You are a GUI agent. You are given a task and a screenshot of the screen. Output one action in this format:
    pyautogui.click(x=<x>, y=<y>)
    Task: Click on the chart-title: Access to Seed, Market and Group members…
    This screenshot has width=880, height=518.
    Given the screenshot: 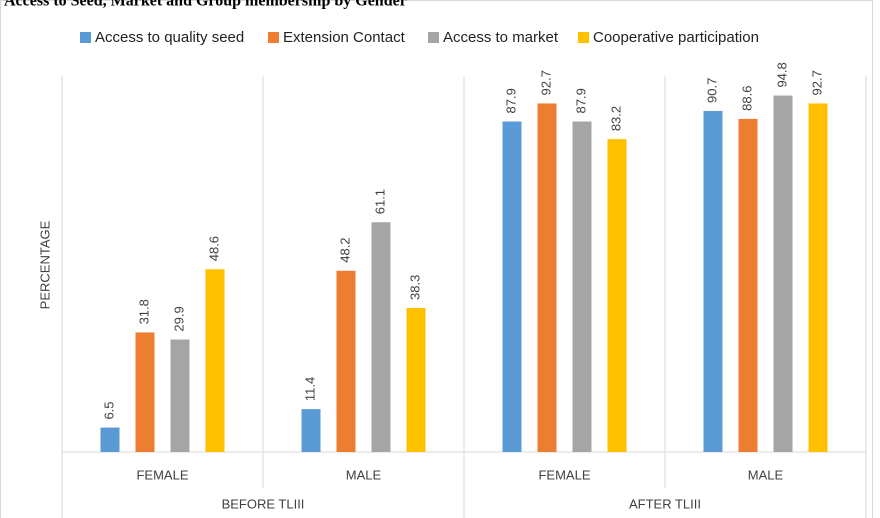 What is the action you would take?
    pyautogui.click(x=205, y=5)
    